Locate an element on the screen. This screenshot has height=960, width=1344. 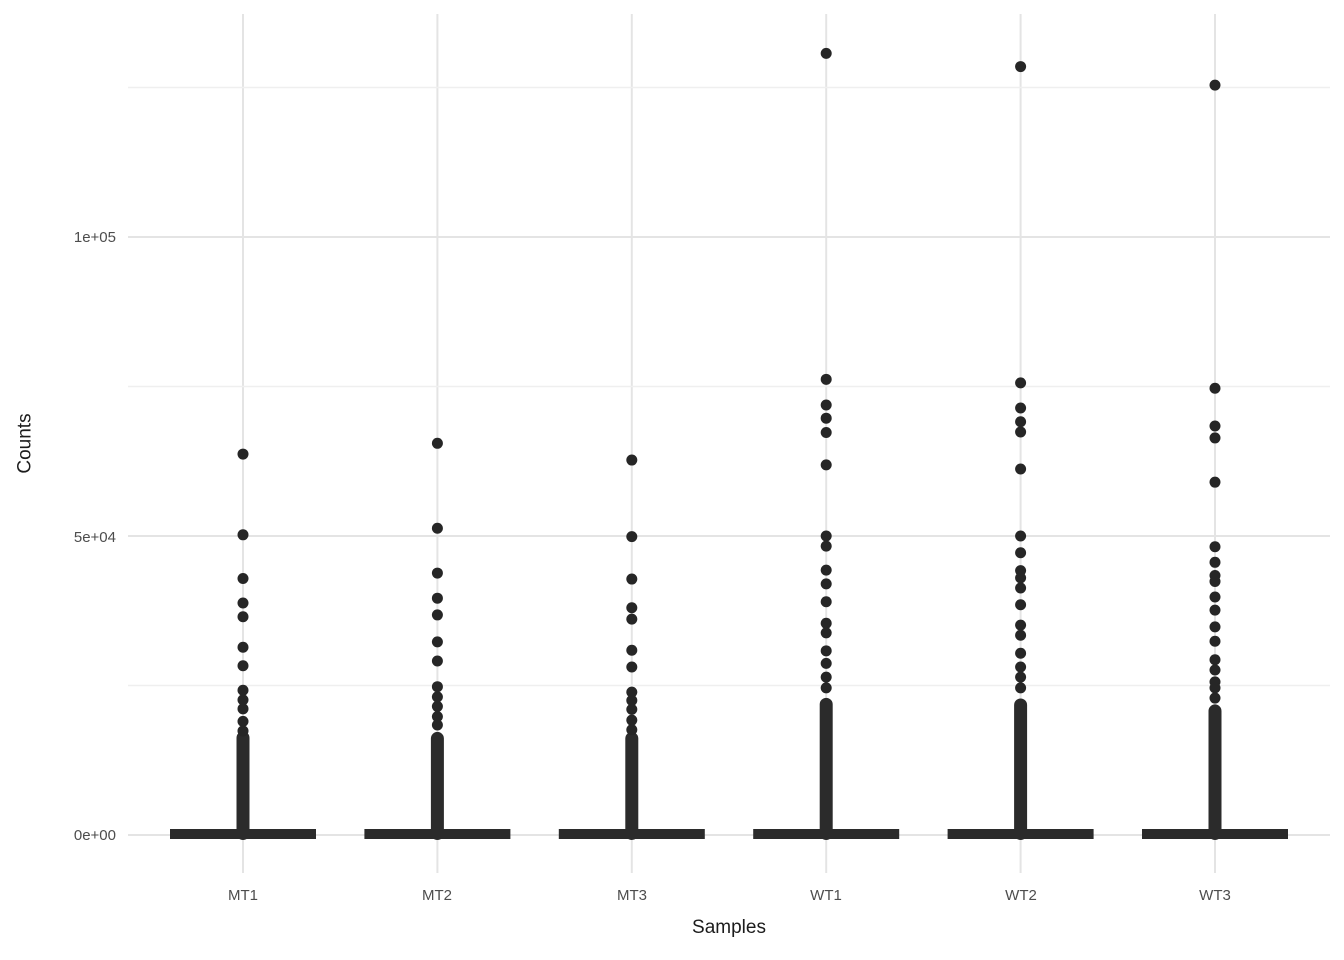
x-axis-title: Samples is located at coordinates (729, 927).